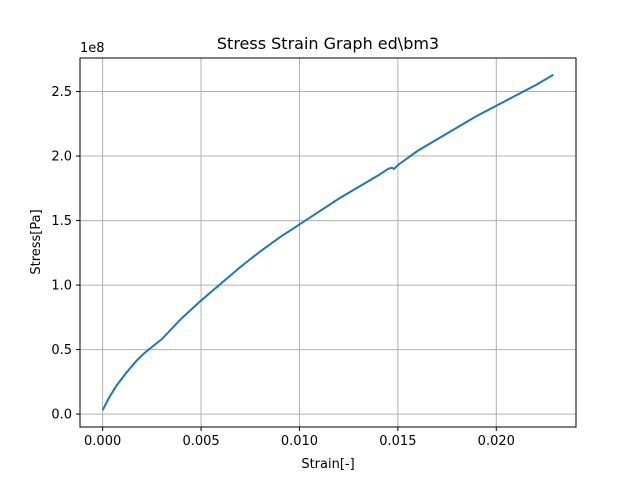 The height and width of the screenshot is (480, 640). Describe the element at coordinates (61, 286) in the screenshot. I see `y-tick-label: 1.0` at that location.